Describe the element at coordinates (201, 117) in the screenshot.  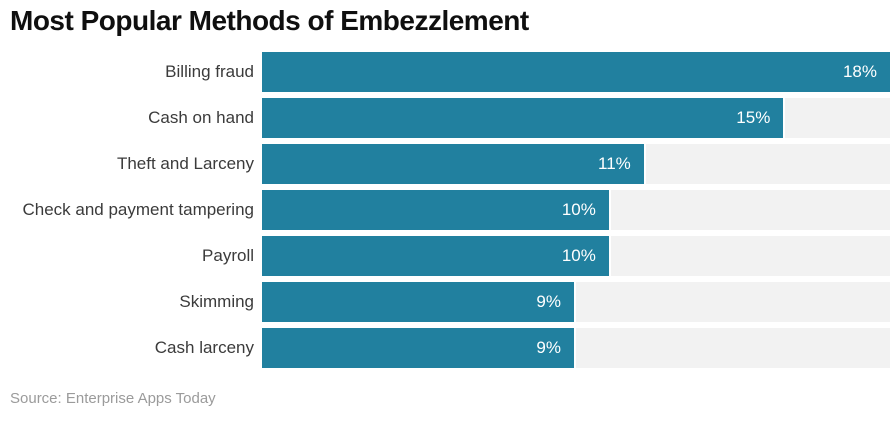
I see `bar-label: Cash on hand` at that location.